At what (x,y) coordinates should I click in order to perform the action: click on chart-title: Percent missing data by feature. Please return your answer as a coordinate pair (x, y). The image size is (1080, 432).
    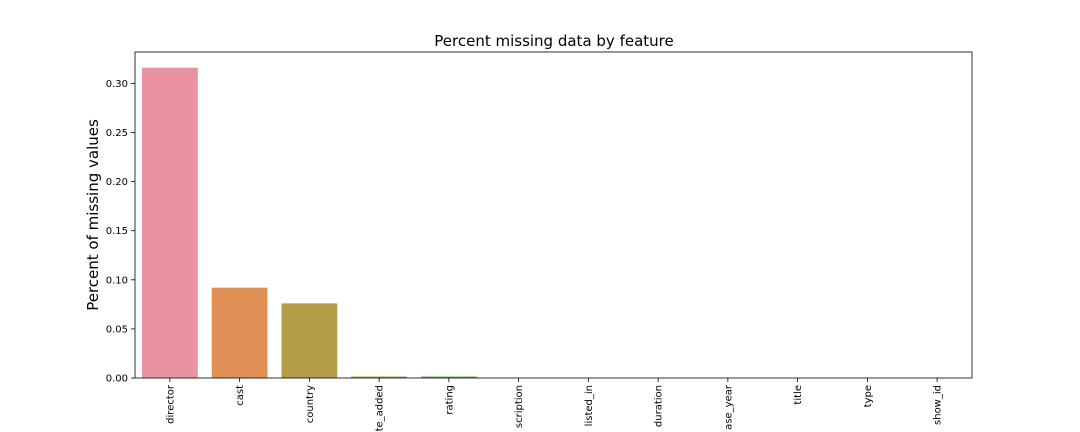
    Looking at the image, I should click on (553, 41).